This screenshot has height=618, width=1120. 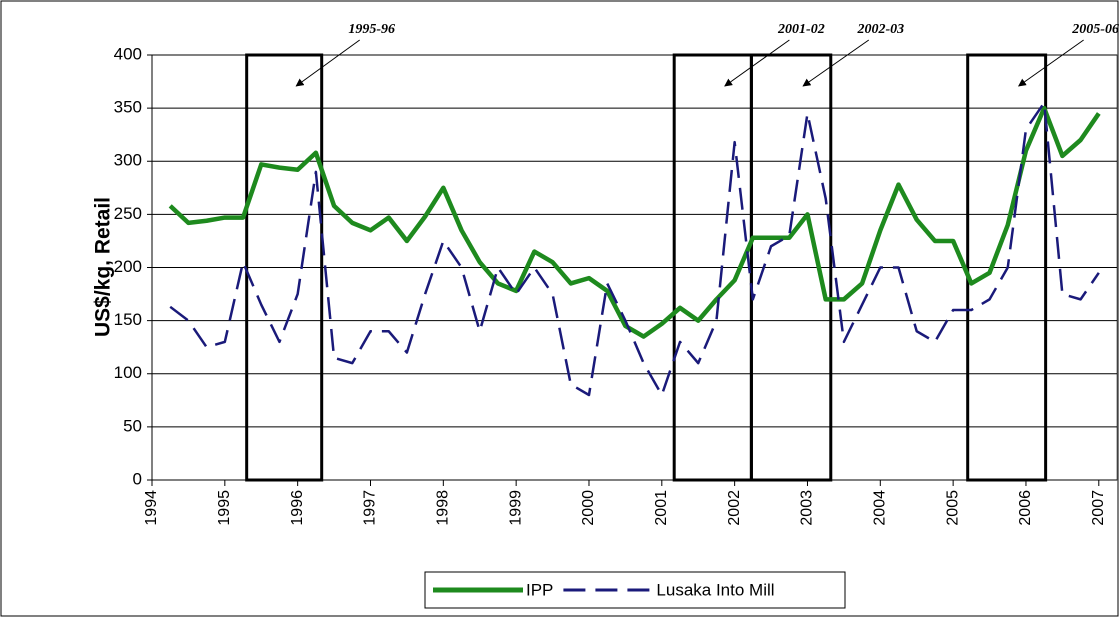 I want to click on y-tick-label: 300, so click(x=128, y=160).